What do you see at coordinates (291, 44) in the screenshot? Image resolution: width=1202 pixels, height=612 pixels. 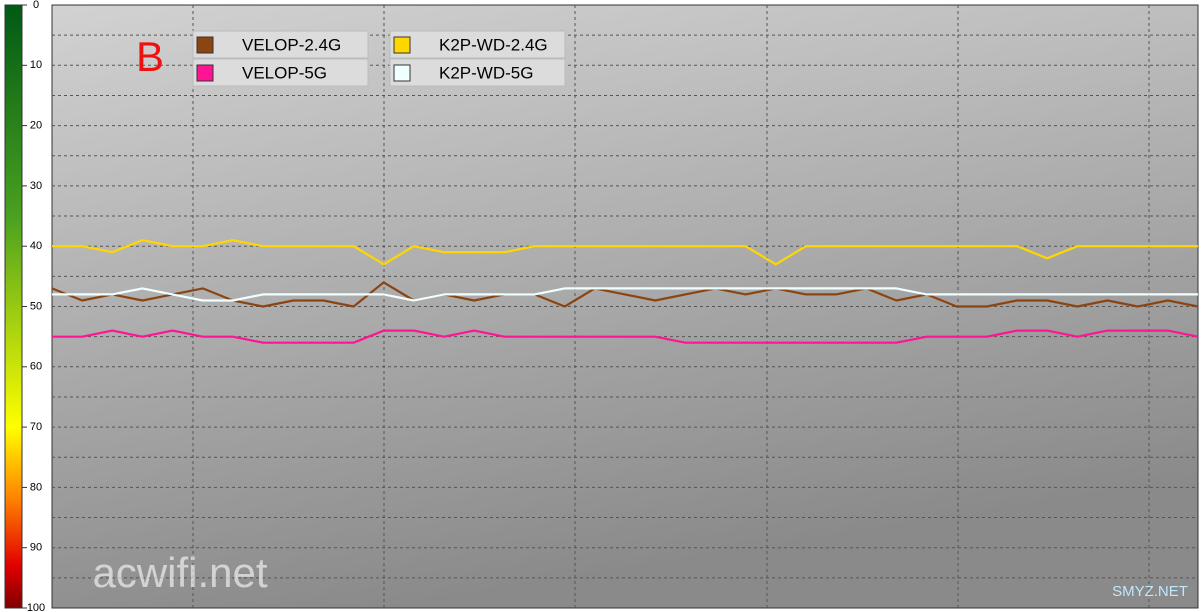 I see `legend-label: VELOP-2.4G` at bounding box center [291, 44].